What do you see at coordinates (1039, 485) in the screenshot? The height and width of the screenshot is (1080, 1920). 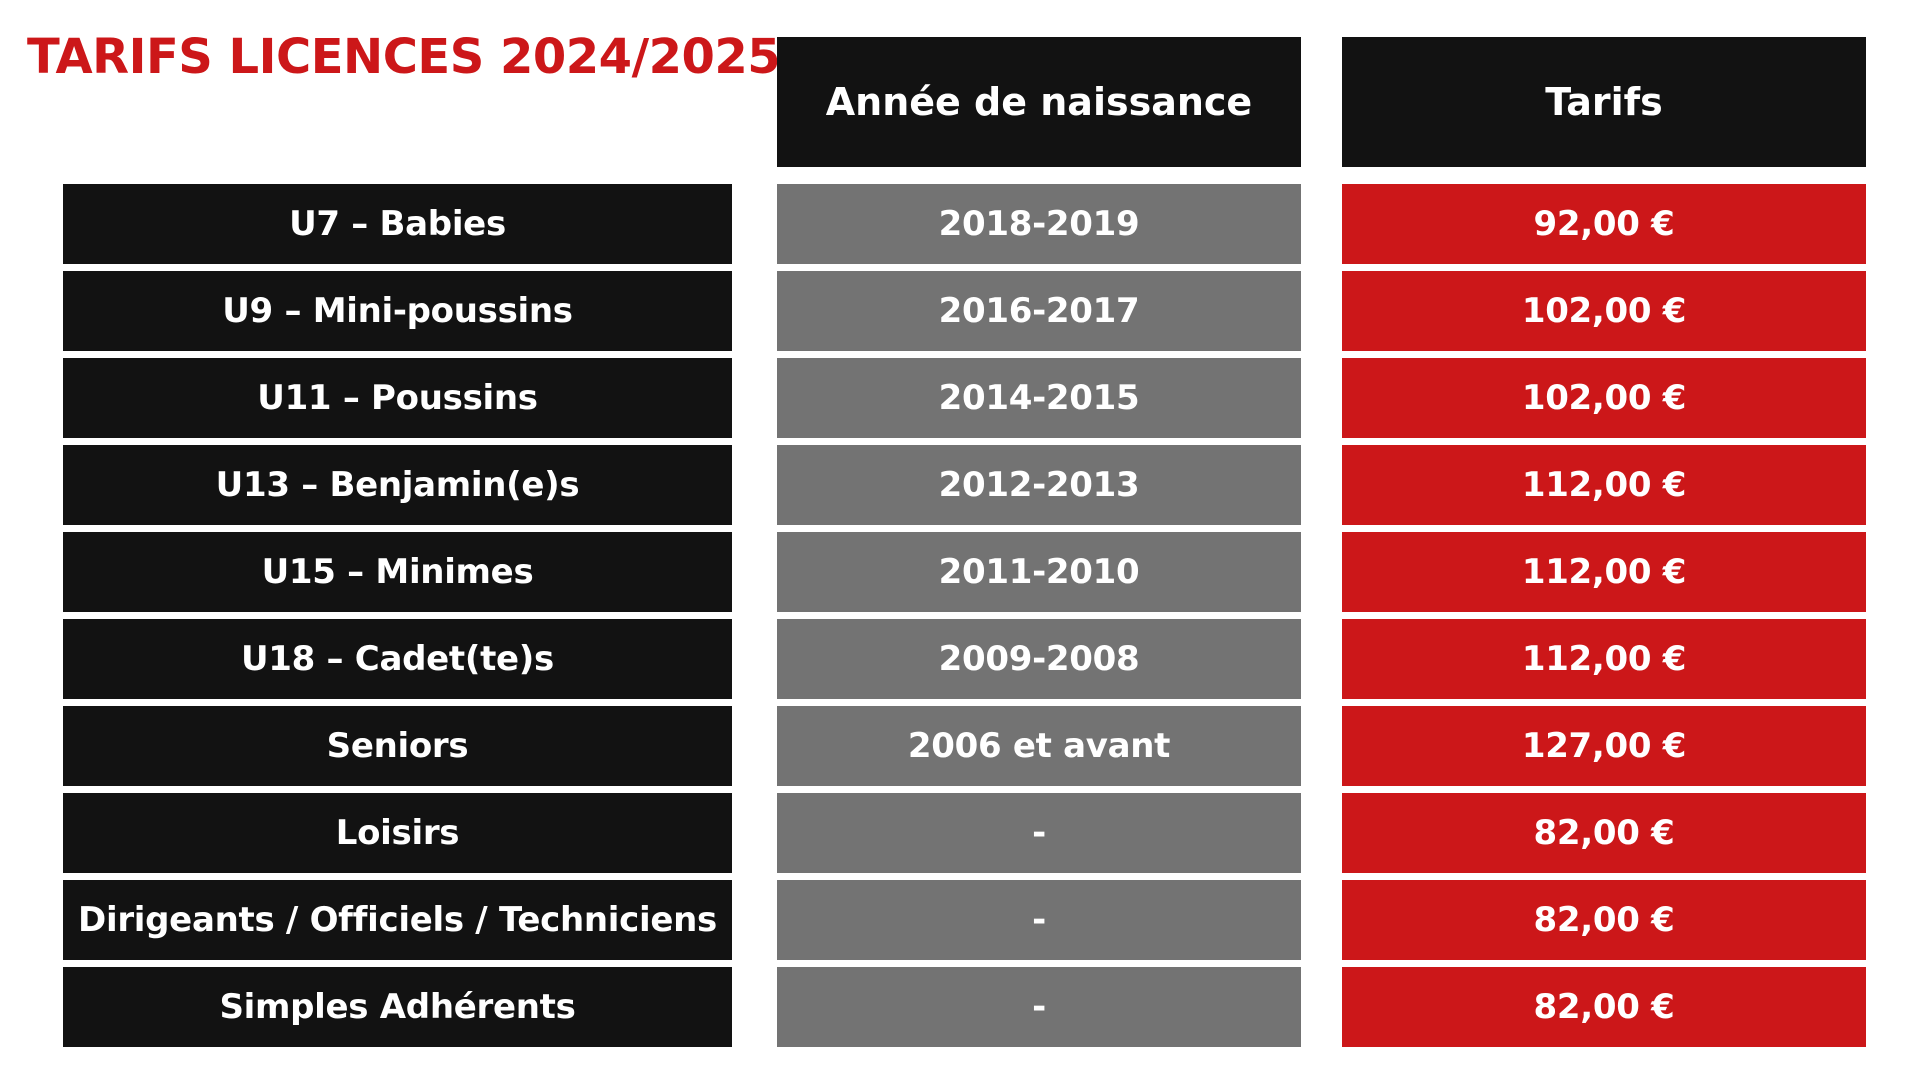 I see `birth-year-cell: 2012-2013` at bounding box center [1039, 485].